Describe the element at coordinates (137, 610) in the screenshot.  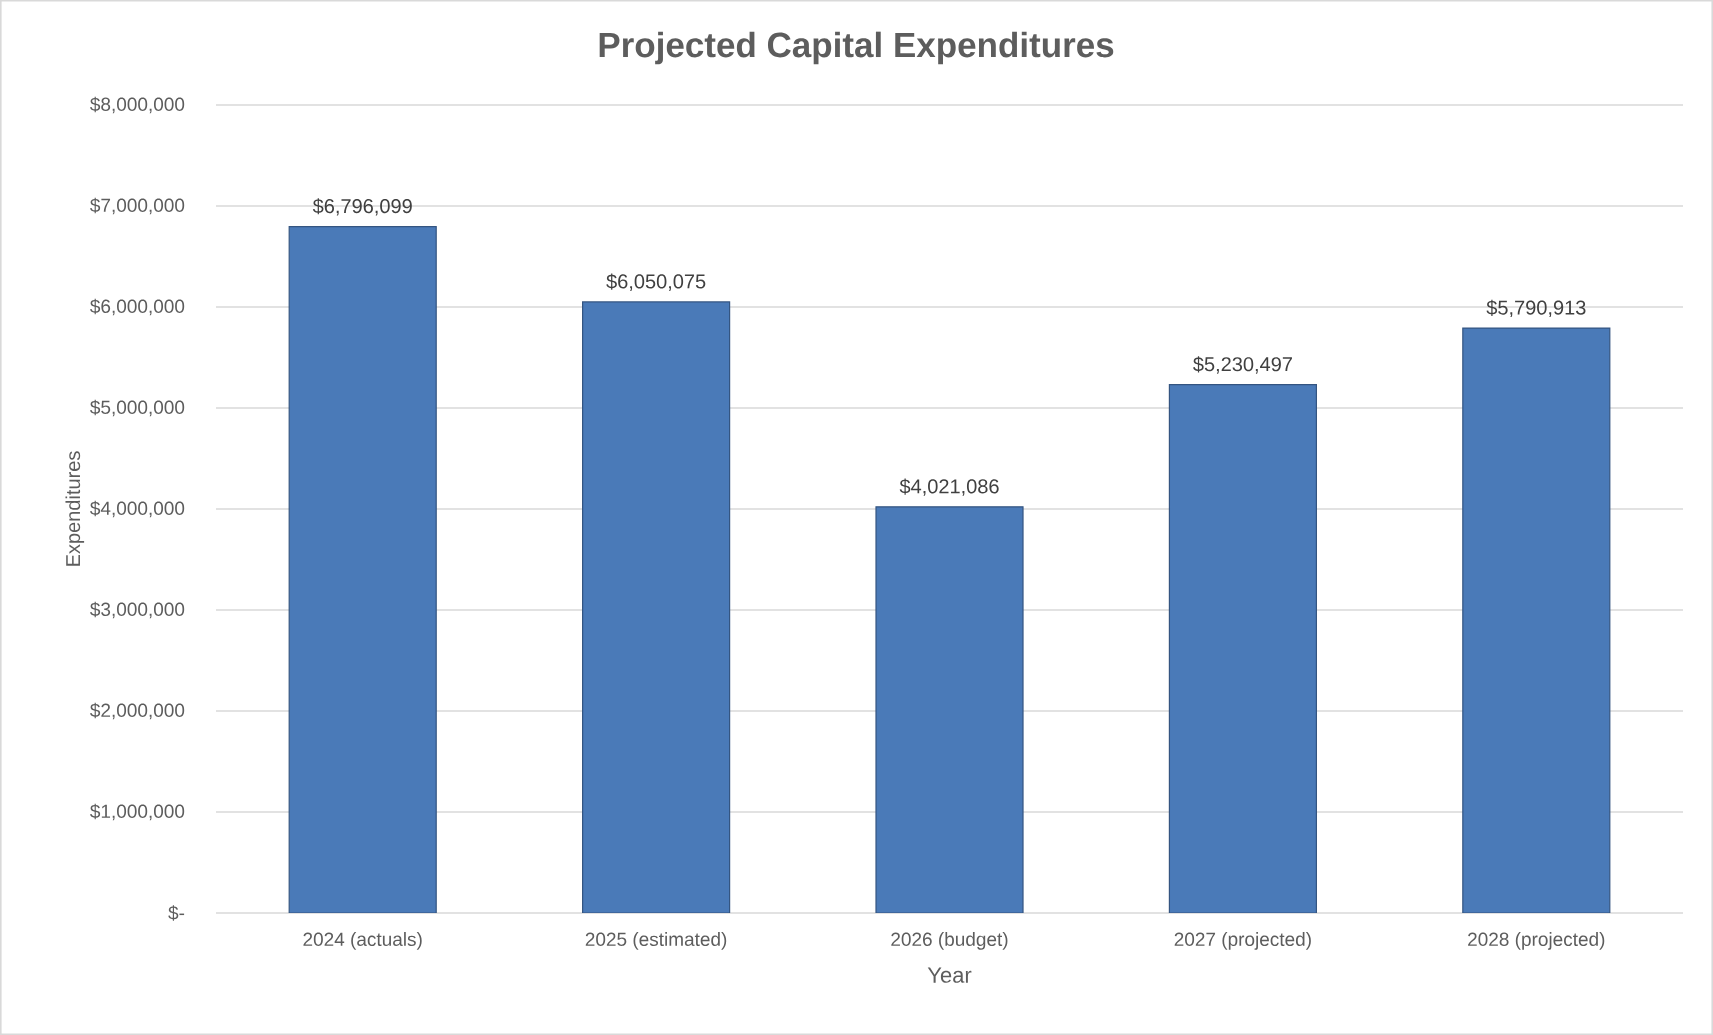
I see `y-tick-label: $3,000,000` at that location.